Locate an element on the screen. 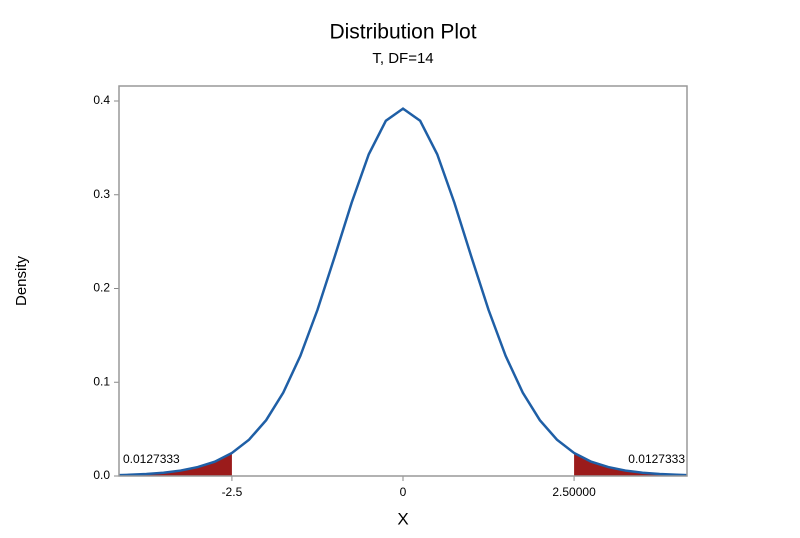 Image resolution: width=800 pixels, height=538 pixels. x-tick-label: 0 is located at coordinates (403, 492).